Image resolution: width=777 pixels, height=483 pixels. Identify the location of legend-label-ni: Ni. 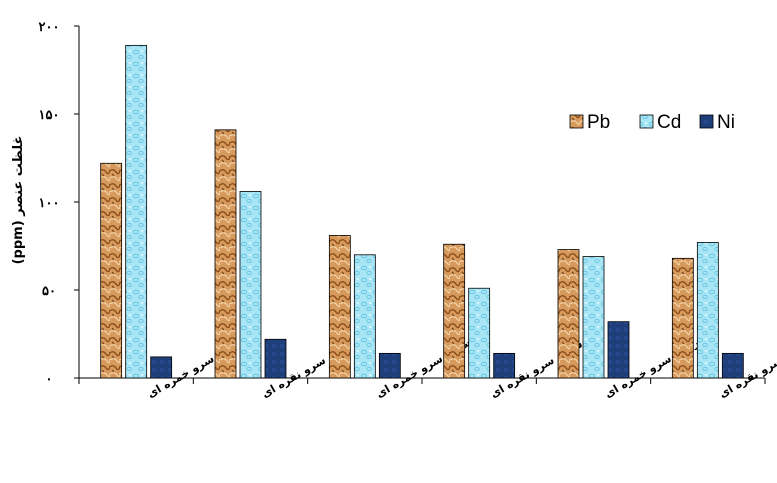
(726, 122).